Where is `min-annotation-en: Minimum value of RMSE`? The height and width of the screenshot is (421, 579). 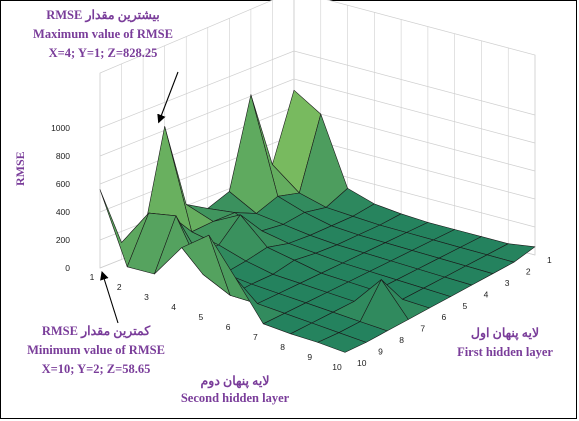 min-annotation-en: Minimum value of RMSE is located at coordinates (96, 350).